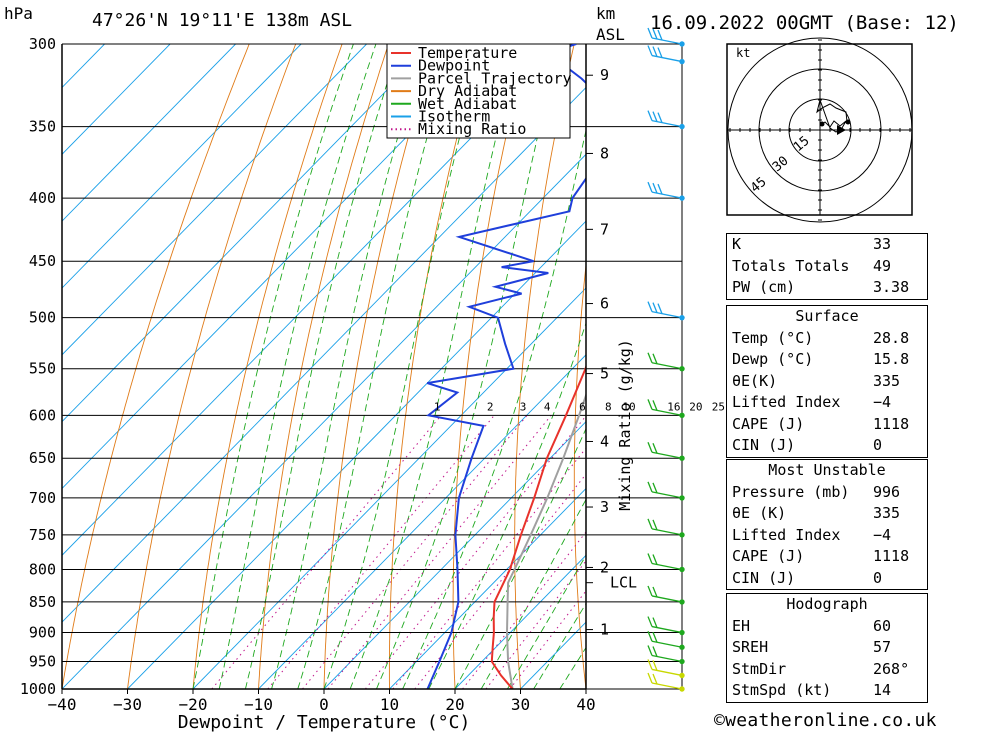 The height and width of the screenshot is (733, 1000). What do you see at coordinates (820, 130) in the screenshot?
I see `hodograph-ring` at bounding box center [820, 130].